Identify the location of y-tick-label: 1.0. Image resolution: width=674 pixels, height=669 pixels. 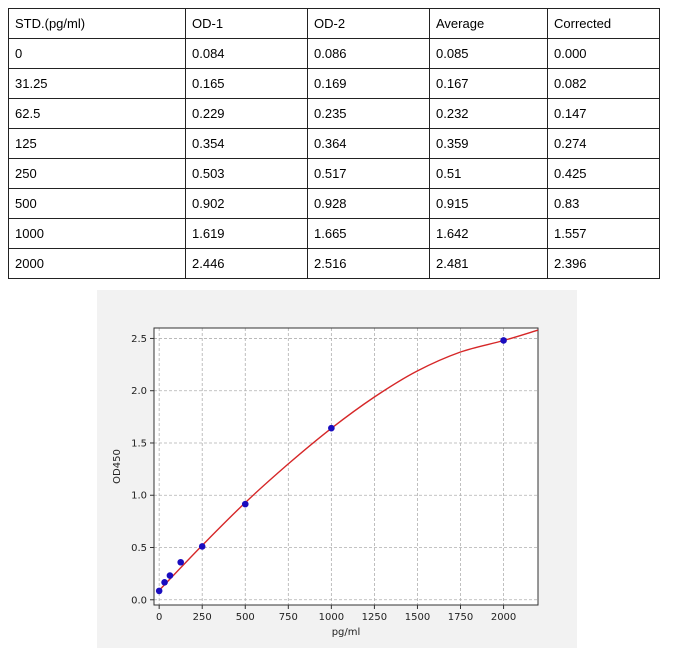
(139, 496).